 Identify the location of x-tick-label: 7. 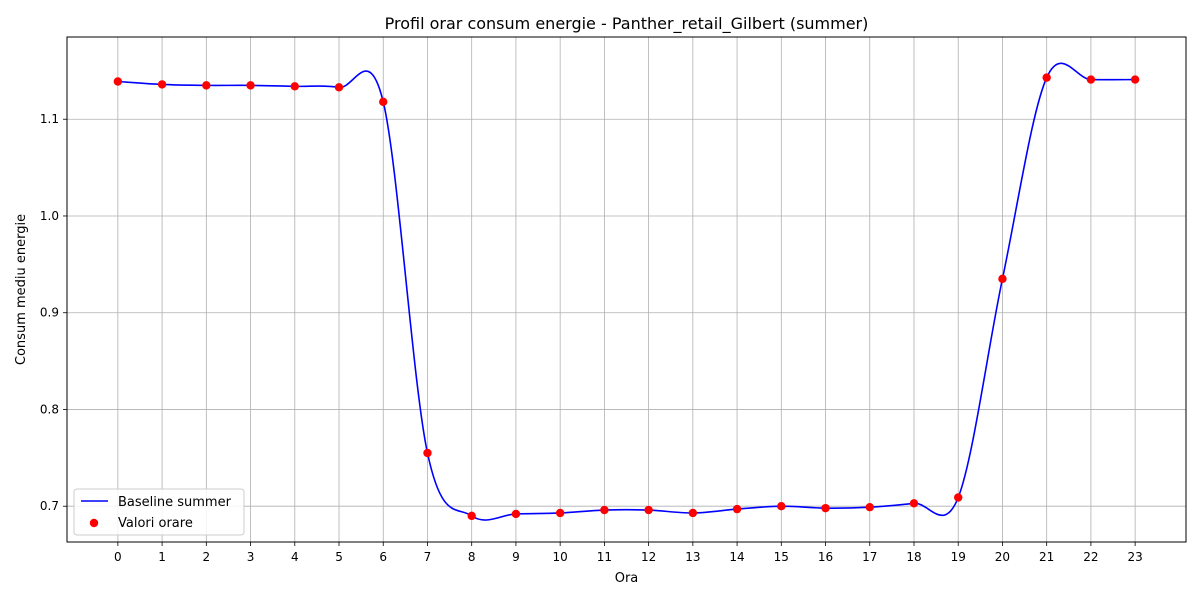
(428, 557).